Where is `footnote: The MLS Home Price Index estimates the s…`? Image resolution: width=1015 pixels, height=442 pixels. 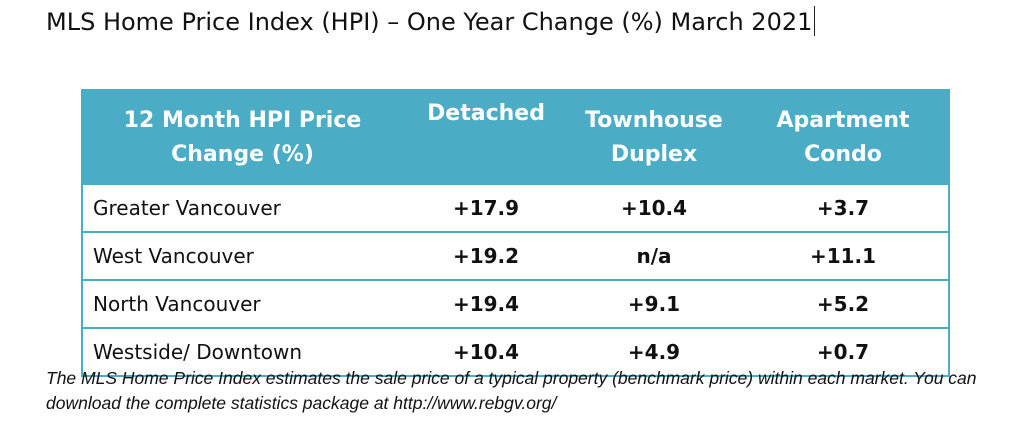
footnote: The MLS Home Price Index estimates the s… is located at coordinates (511, 390).